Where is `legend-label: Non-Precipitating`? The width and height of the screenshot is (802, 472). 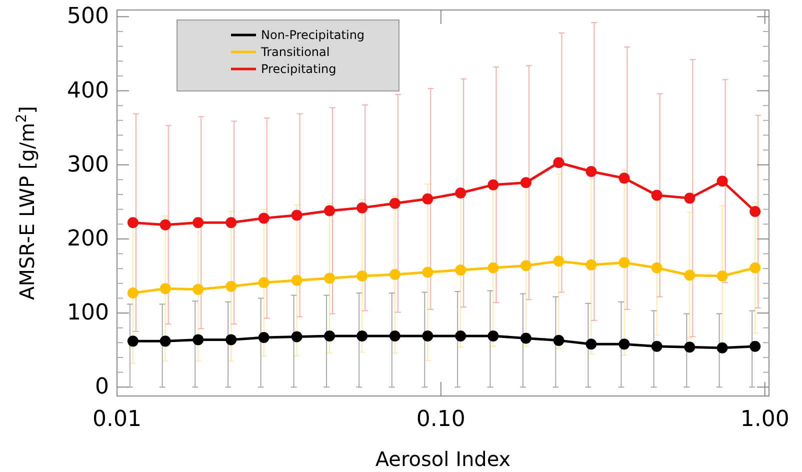
legend-label: Non-Precipitating is located at coordinates (313, 35).